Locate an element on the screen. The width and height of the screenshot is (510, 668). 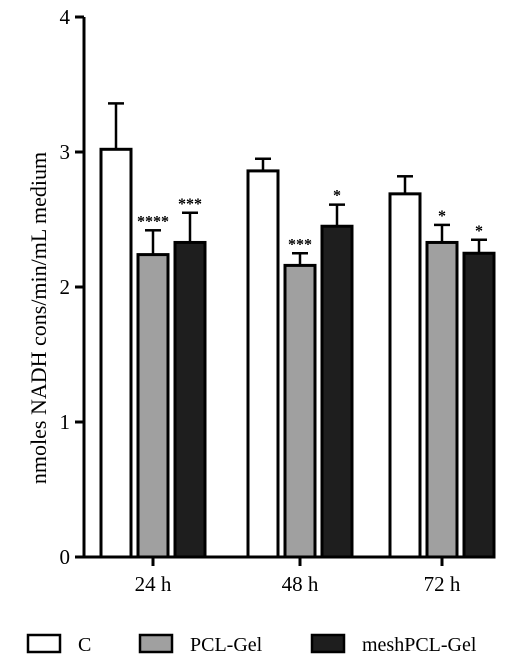
y-tick-label: 4 is located at coordinates (65, 17).